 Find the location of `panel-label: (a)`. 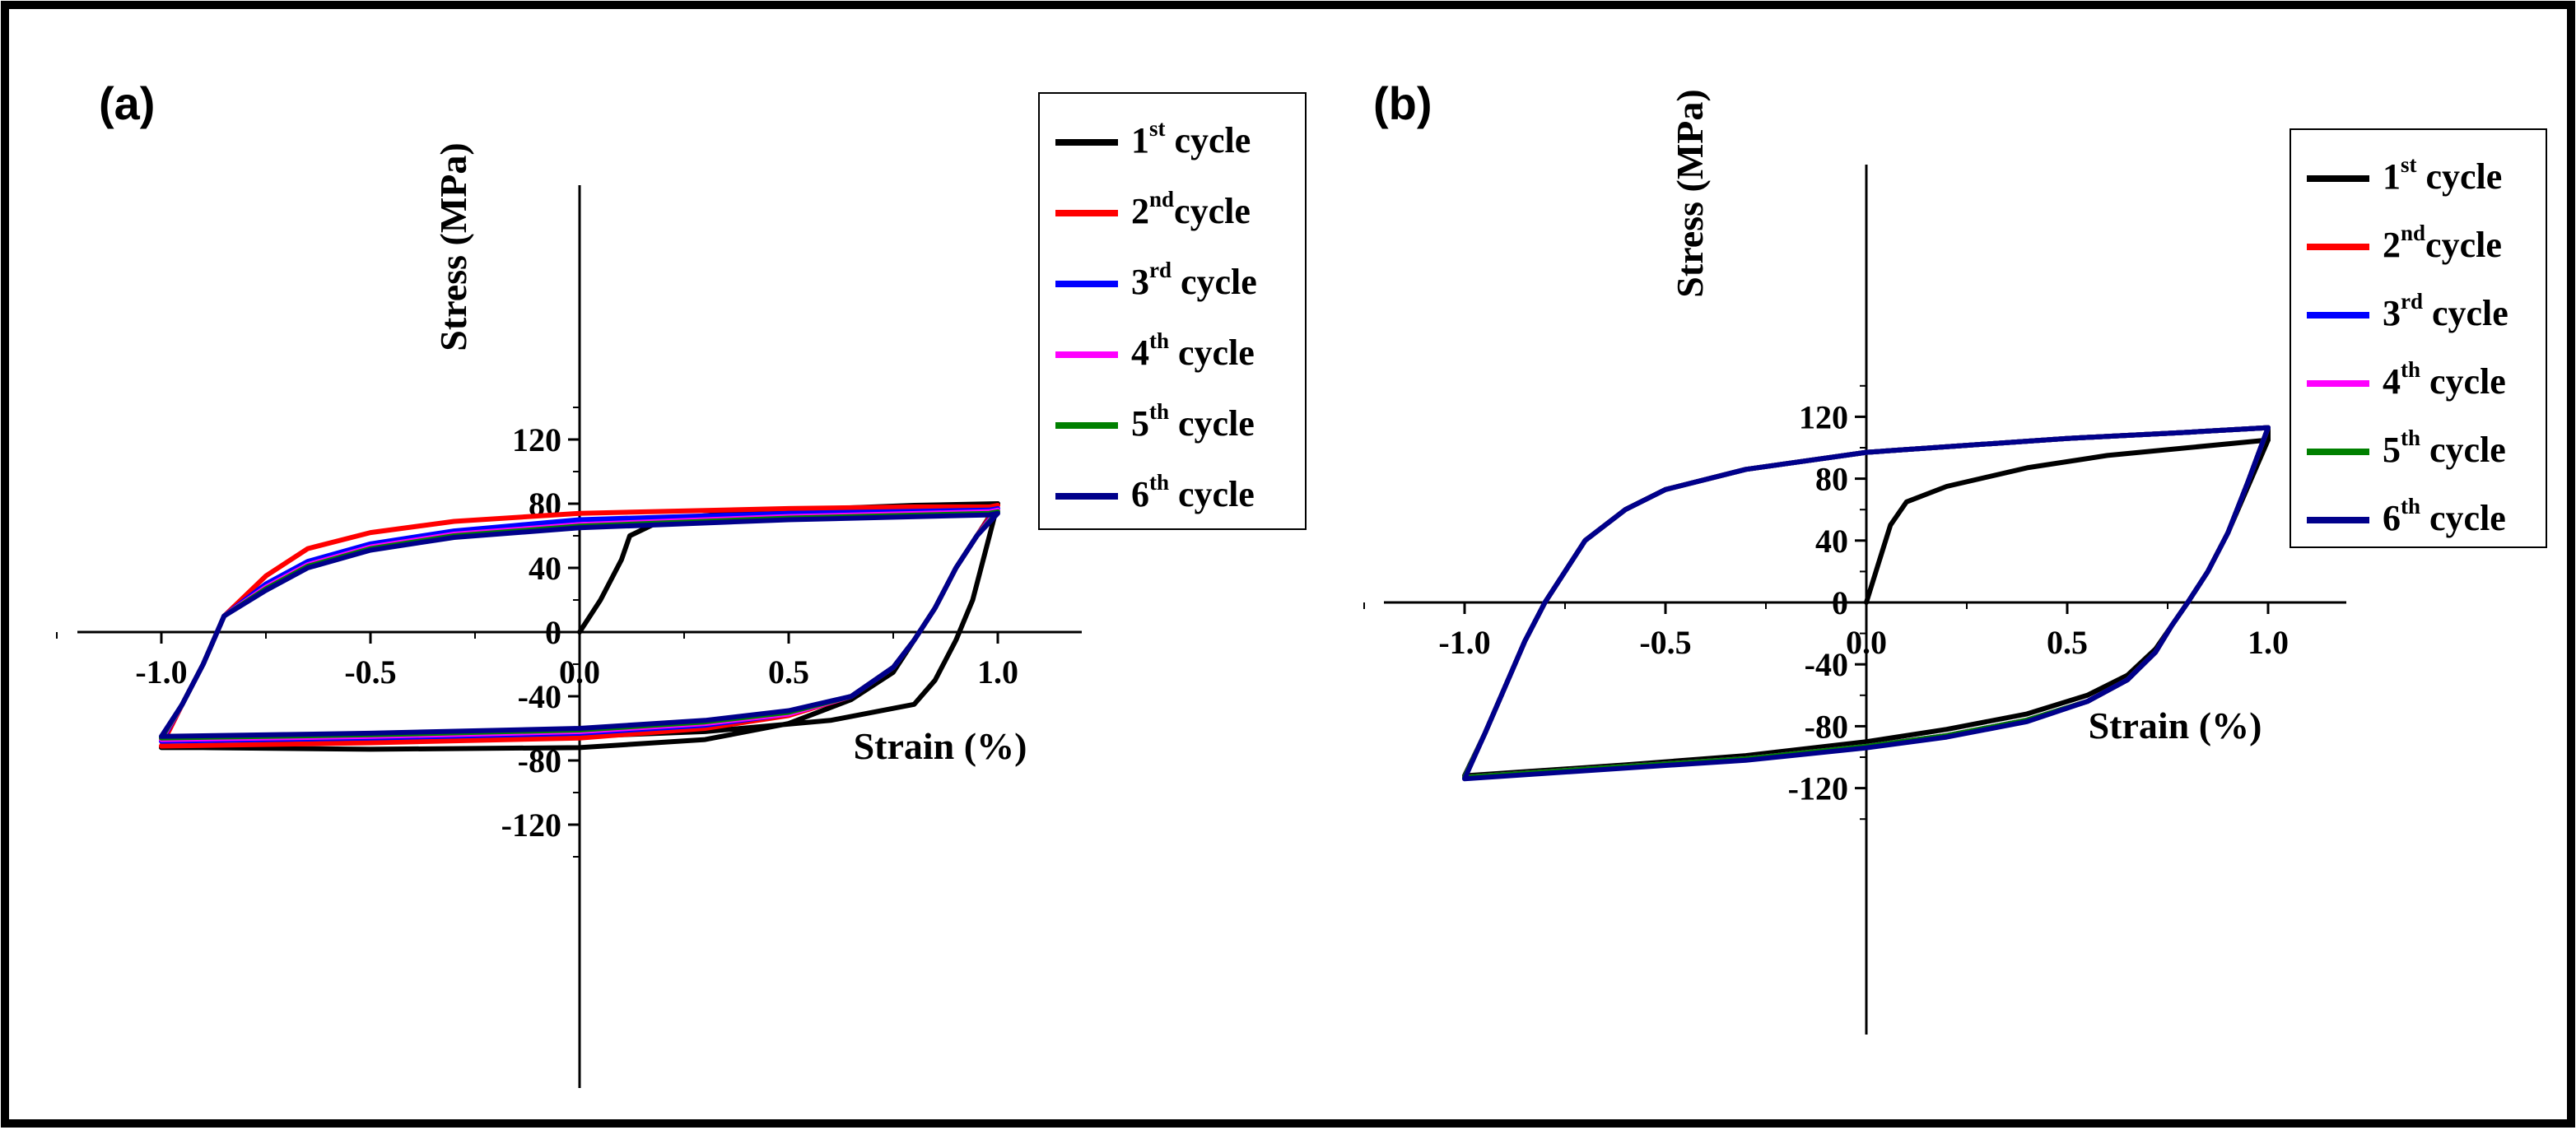

panel-label: (a) is located at coordinates (127, 103).